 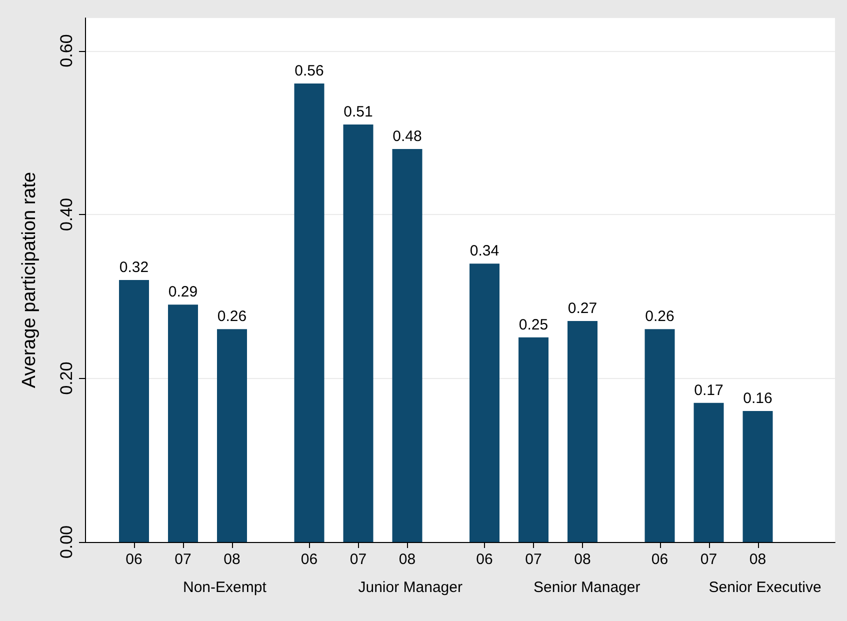 What do you see at coordinates (66, 542) in the screenshot?
I see `y-tick-label: 0.00` at bounding box center [66, 542].